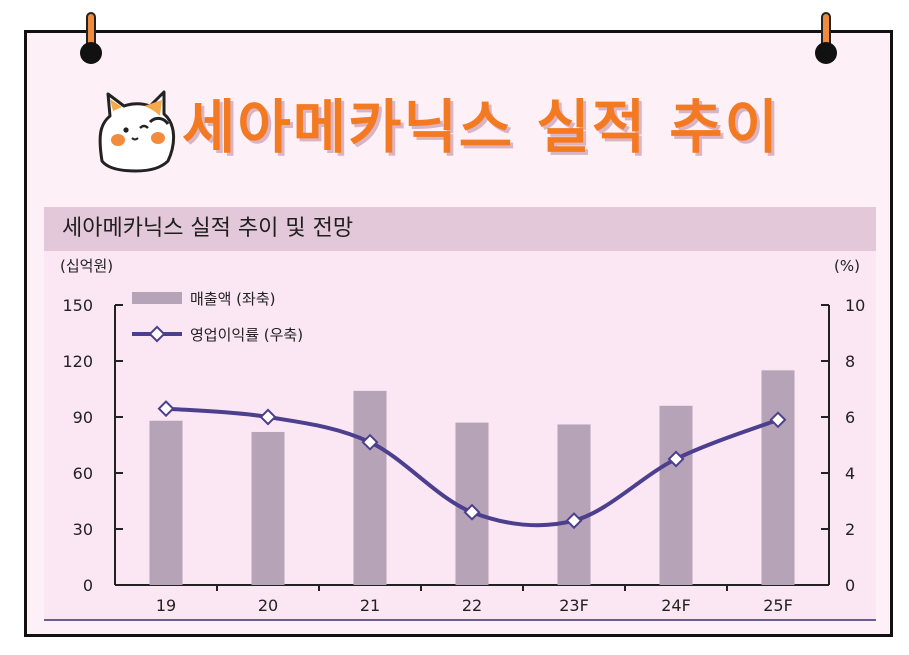 Image resolution: width=909 pixels, height=655 pixels. I want to click on binder-hole-left, so click(91, 53).